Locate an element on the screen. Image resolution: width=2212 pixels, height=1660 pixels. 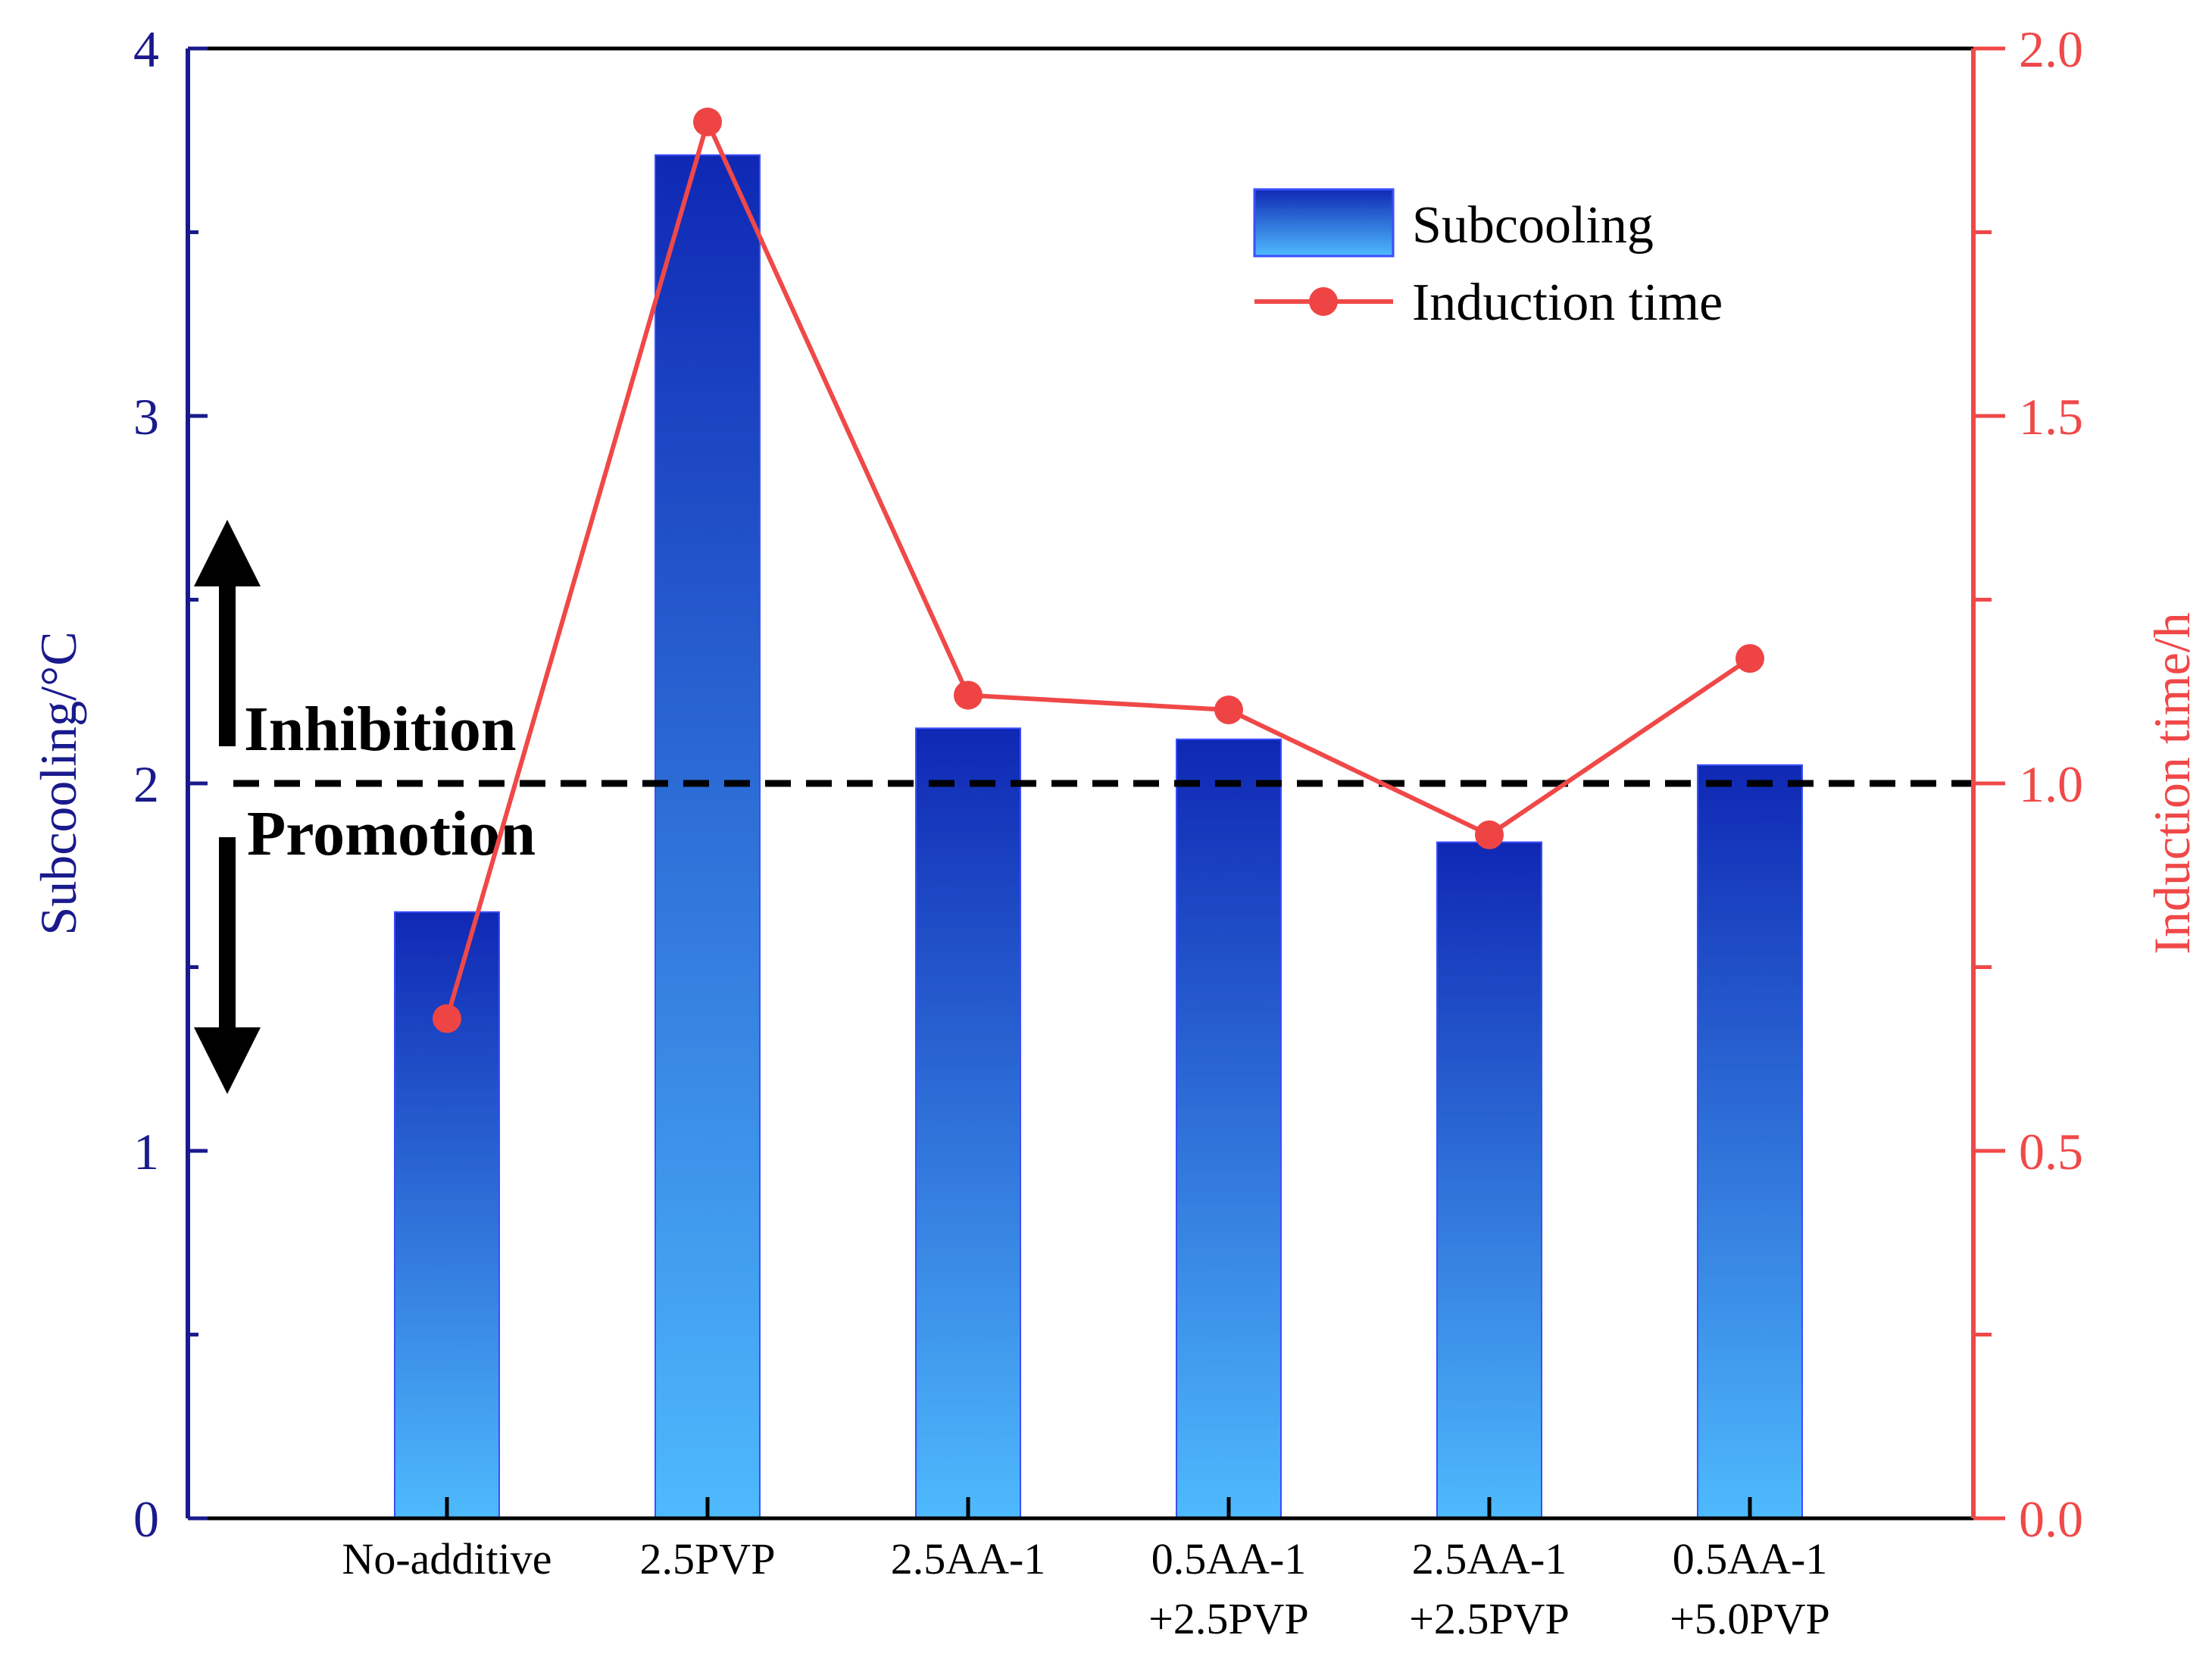
left-tick-label: 2 is located at coordinates (146, 784).